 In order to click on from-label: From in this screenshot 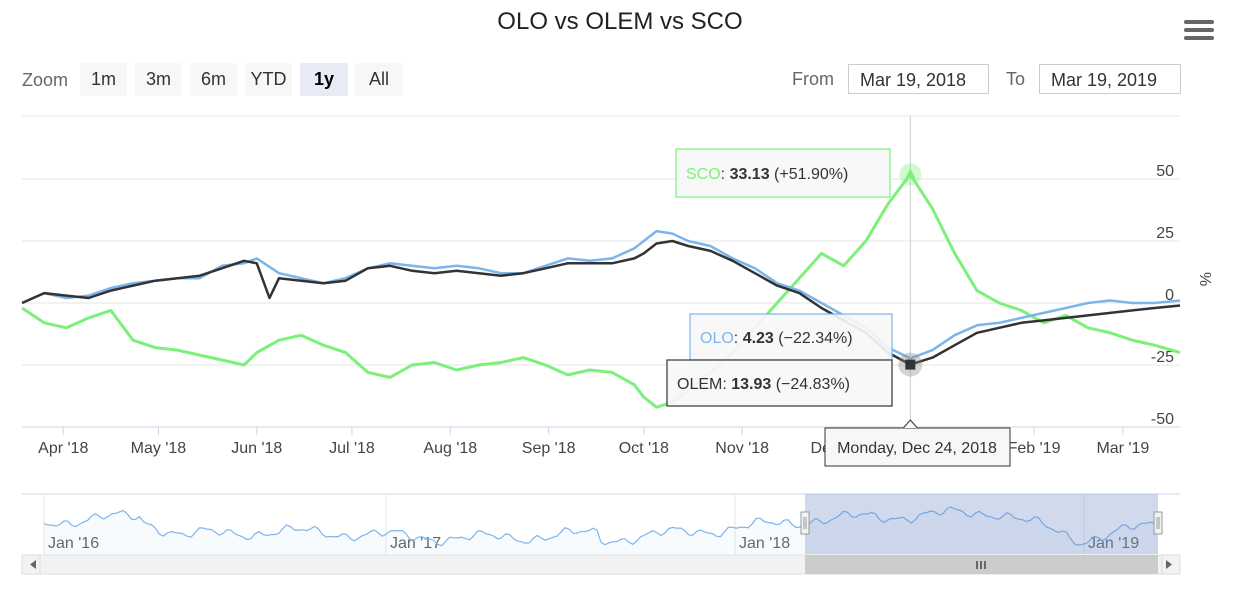, I will do `click(813, 79)`.